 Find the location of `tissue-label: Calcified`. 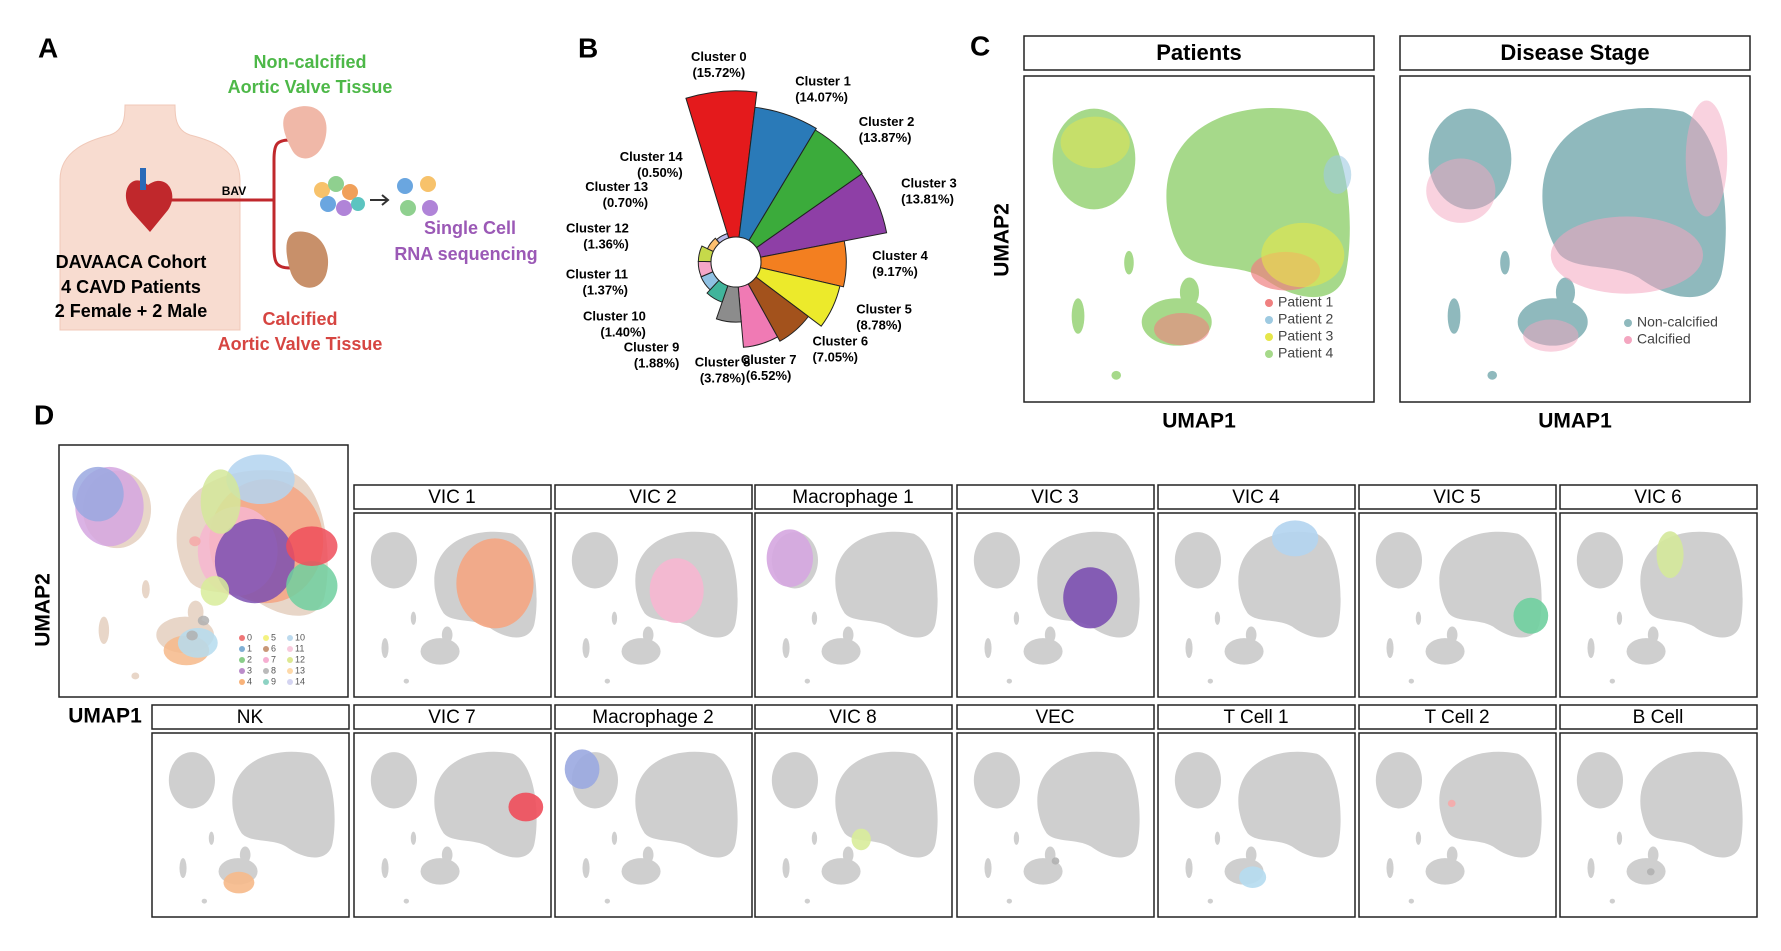

tissue-label: Calcified is located at coordinates (299, 319).